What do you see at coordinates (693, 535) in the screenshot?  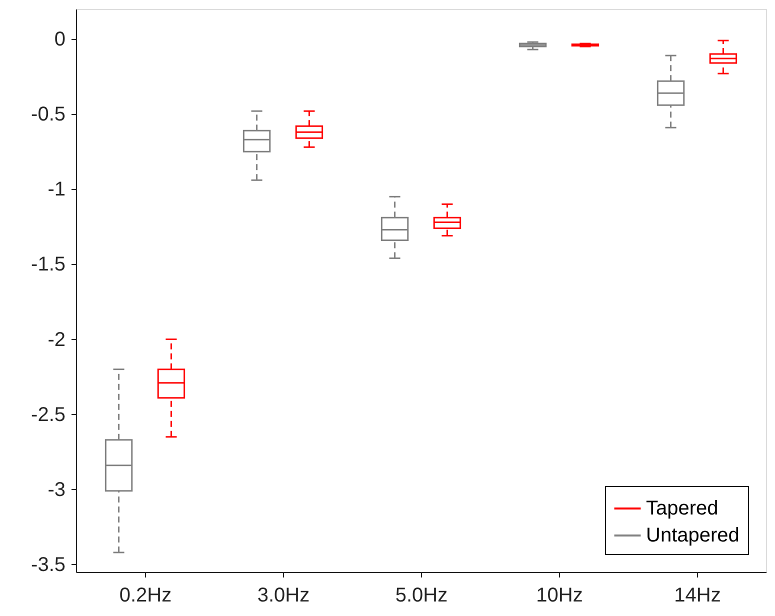 I see `legend-label: Untapered` at bounding box center [693, 535].